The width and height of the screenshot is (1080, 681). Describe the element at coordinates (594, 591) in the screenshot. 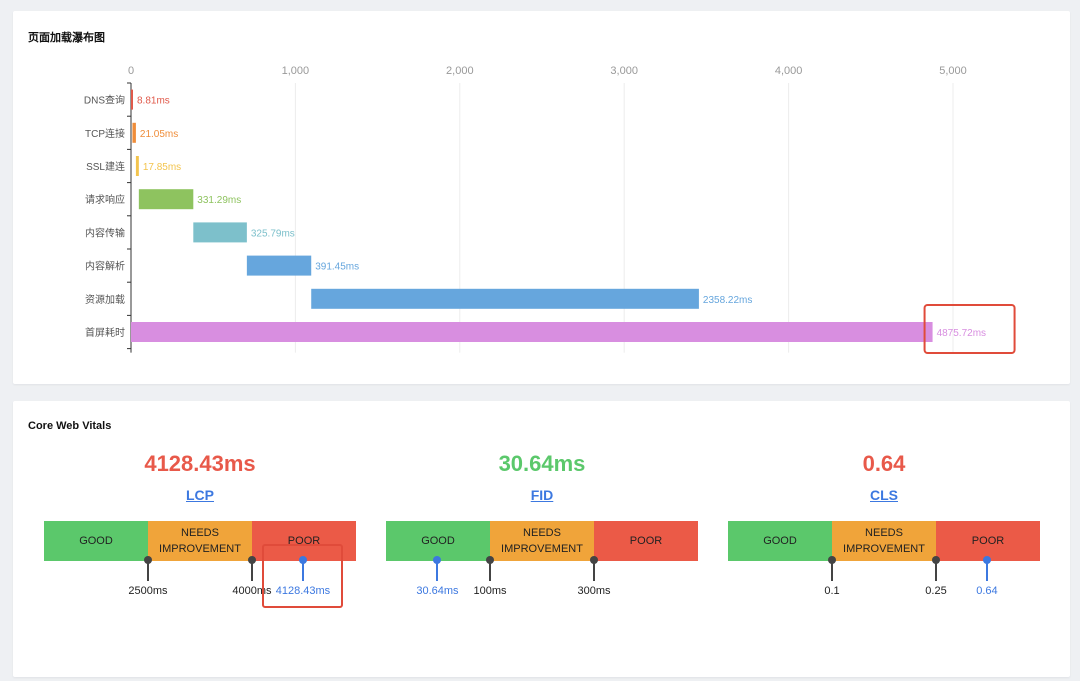

I see `fid-threshold-poor-label: 300ms` at that location.